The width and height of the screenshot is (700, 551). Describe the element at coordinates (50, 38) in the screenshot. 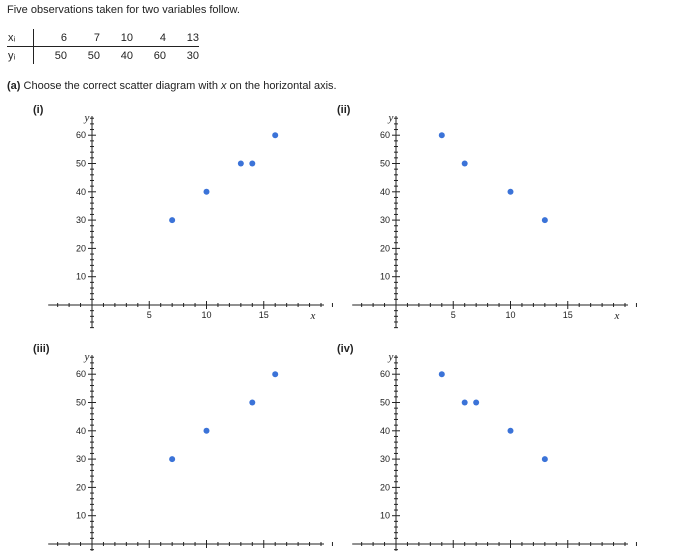

I see `x-value-cell: 6` at that location.